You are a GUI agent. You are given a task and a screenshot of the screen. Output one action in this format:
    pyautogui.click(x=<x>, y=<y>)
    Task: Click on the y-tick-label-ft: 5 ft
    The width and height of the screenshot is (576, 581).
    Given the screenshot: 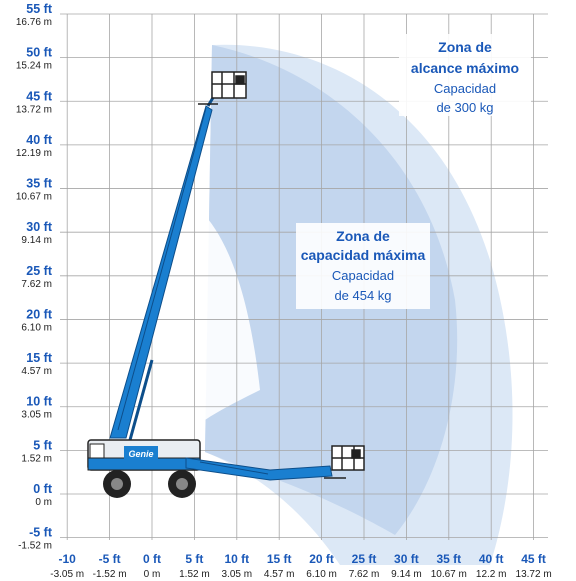 What is the action you would take?
    pyautogui.click(x=43, y=445)
    